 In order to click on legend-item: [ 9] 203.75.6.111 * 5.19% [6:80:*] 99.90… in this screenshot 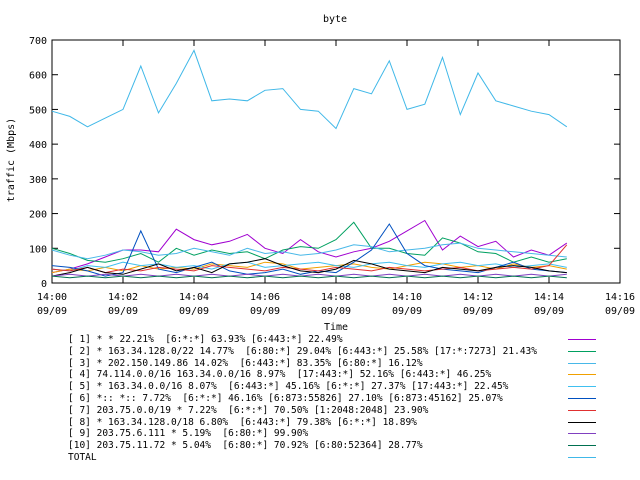, I will do `click(348, 433)`.